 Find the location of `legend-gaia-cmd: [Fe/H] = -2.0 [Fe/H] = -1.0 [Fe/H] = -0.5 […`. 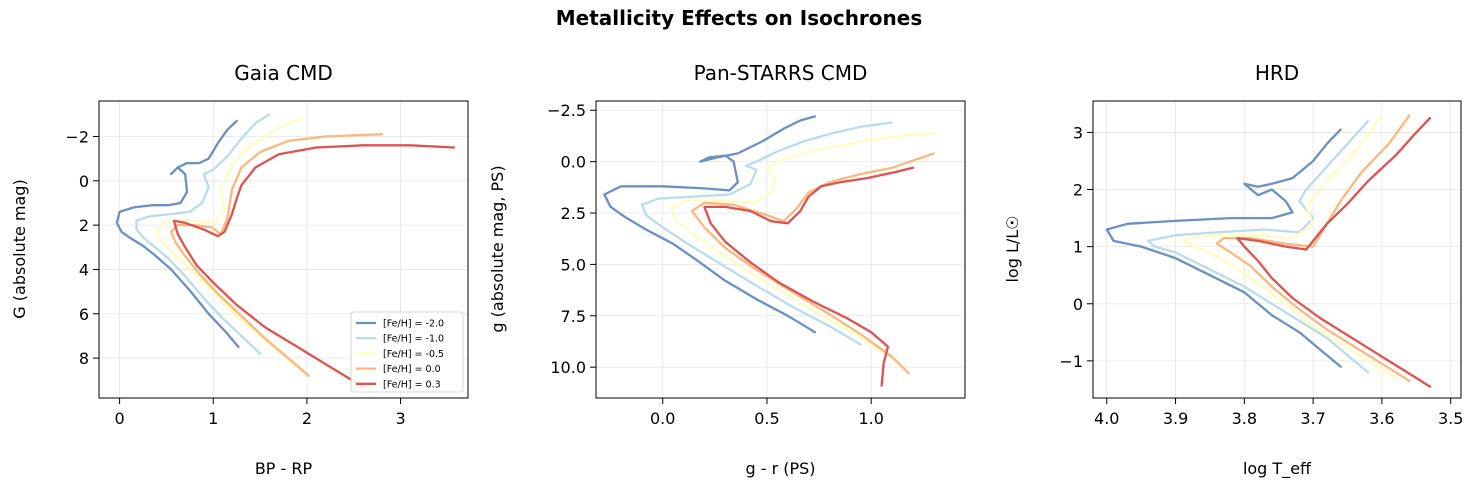

legend-gaia-cmd: [Fe/H] = -2.0 [Fe/H] = -1.0 [Fe/H] = -0.5 [… is located at coordinates (407, 352).